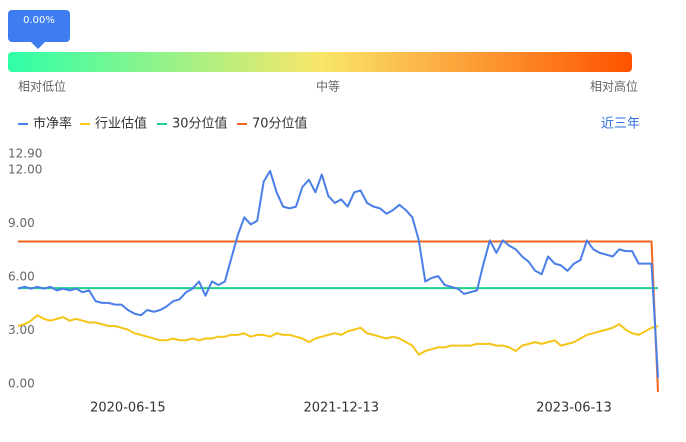  I want to click on range-selector: 近三年, so click(620, 124).